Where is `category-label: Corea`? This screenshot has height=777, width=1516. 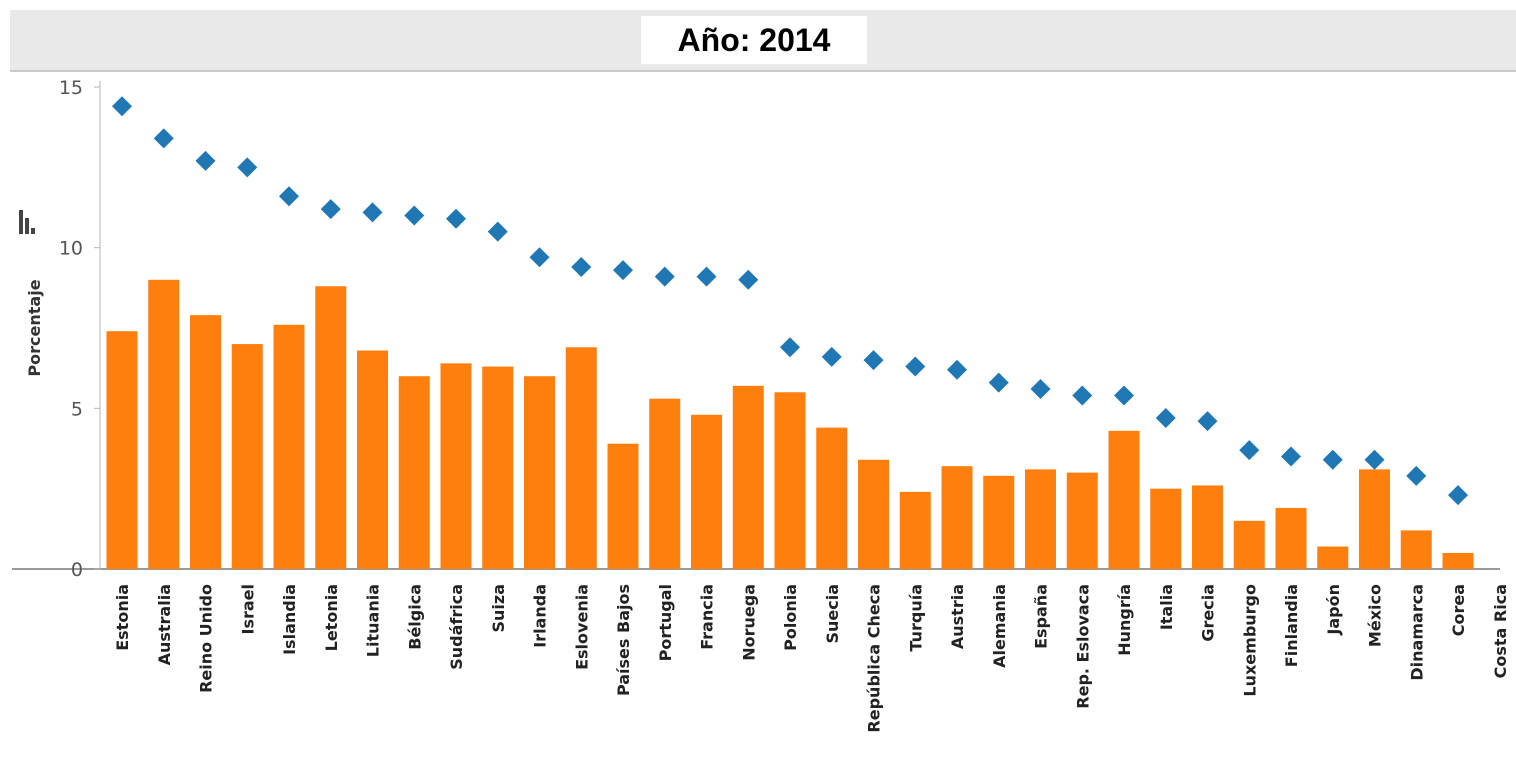
category-label: Corea is located at coordinates (1458, 610).